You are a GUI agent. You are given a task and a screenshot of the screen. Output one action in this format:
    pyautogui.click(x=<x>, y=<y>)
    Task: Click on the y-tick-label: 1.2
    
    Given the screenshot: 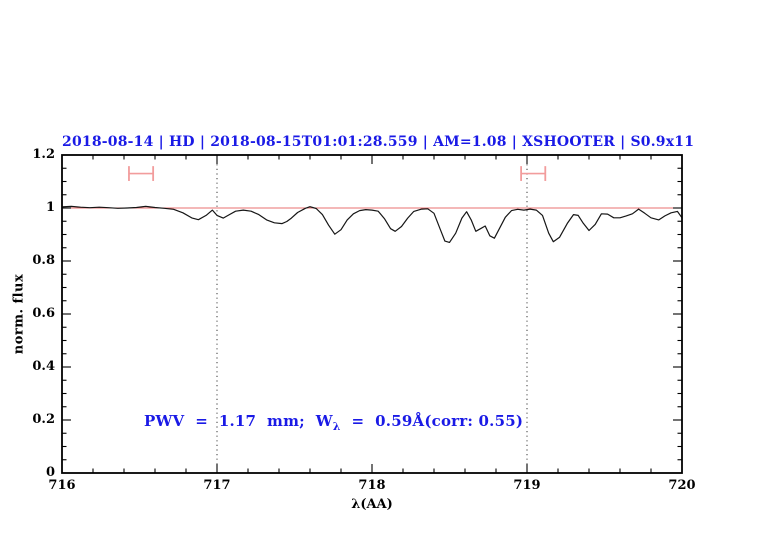 What is the action you would take?
    pyautogui.click(x=43, y=154)
    